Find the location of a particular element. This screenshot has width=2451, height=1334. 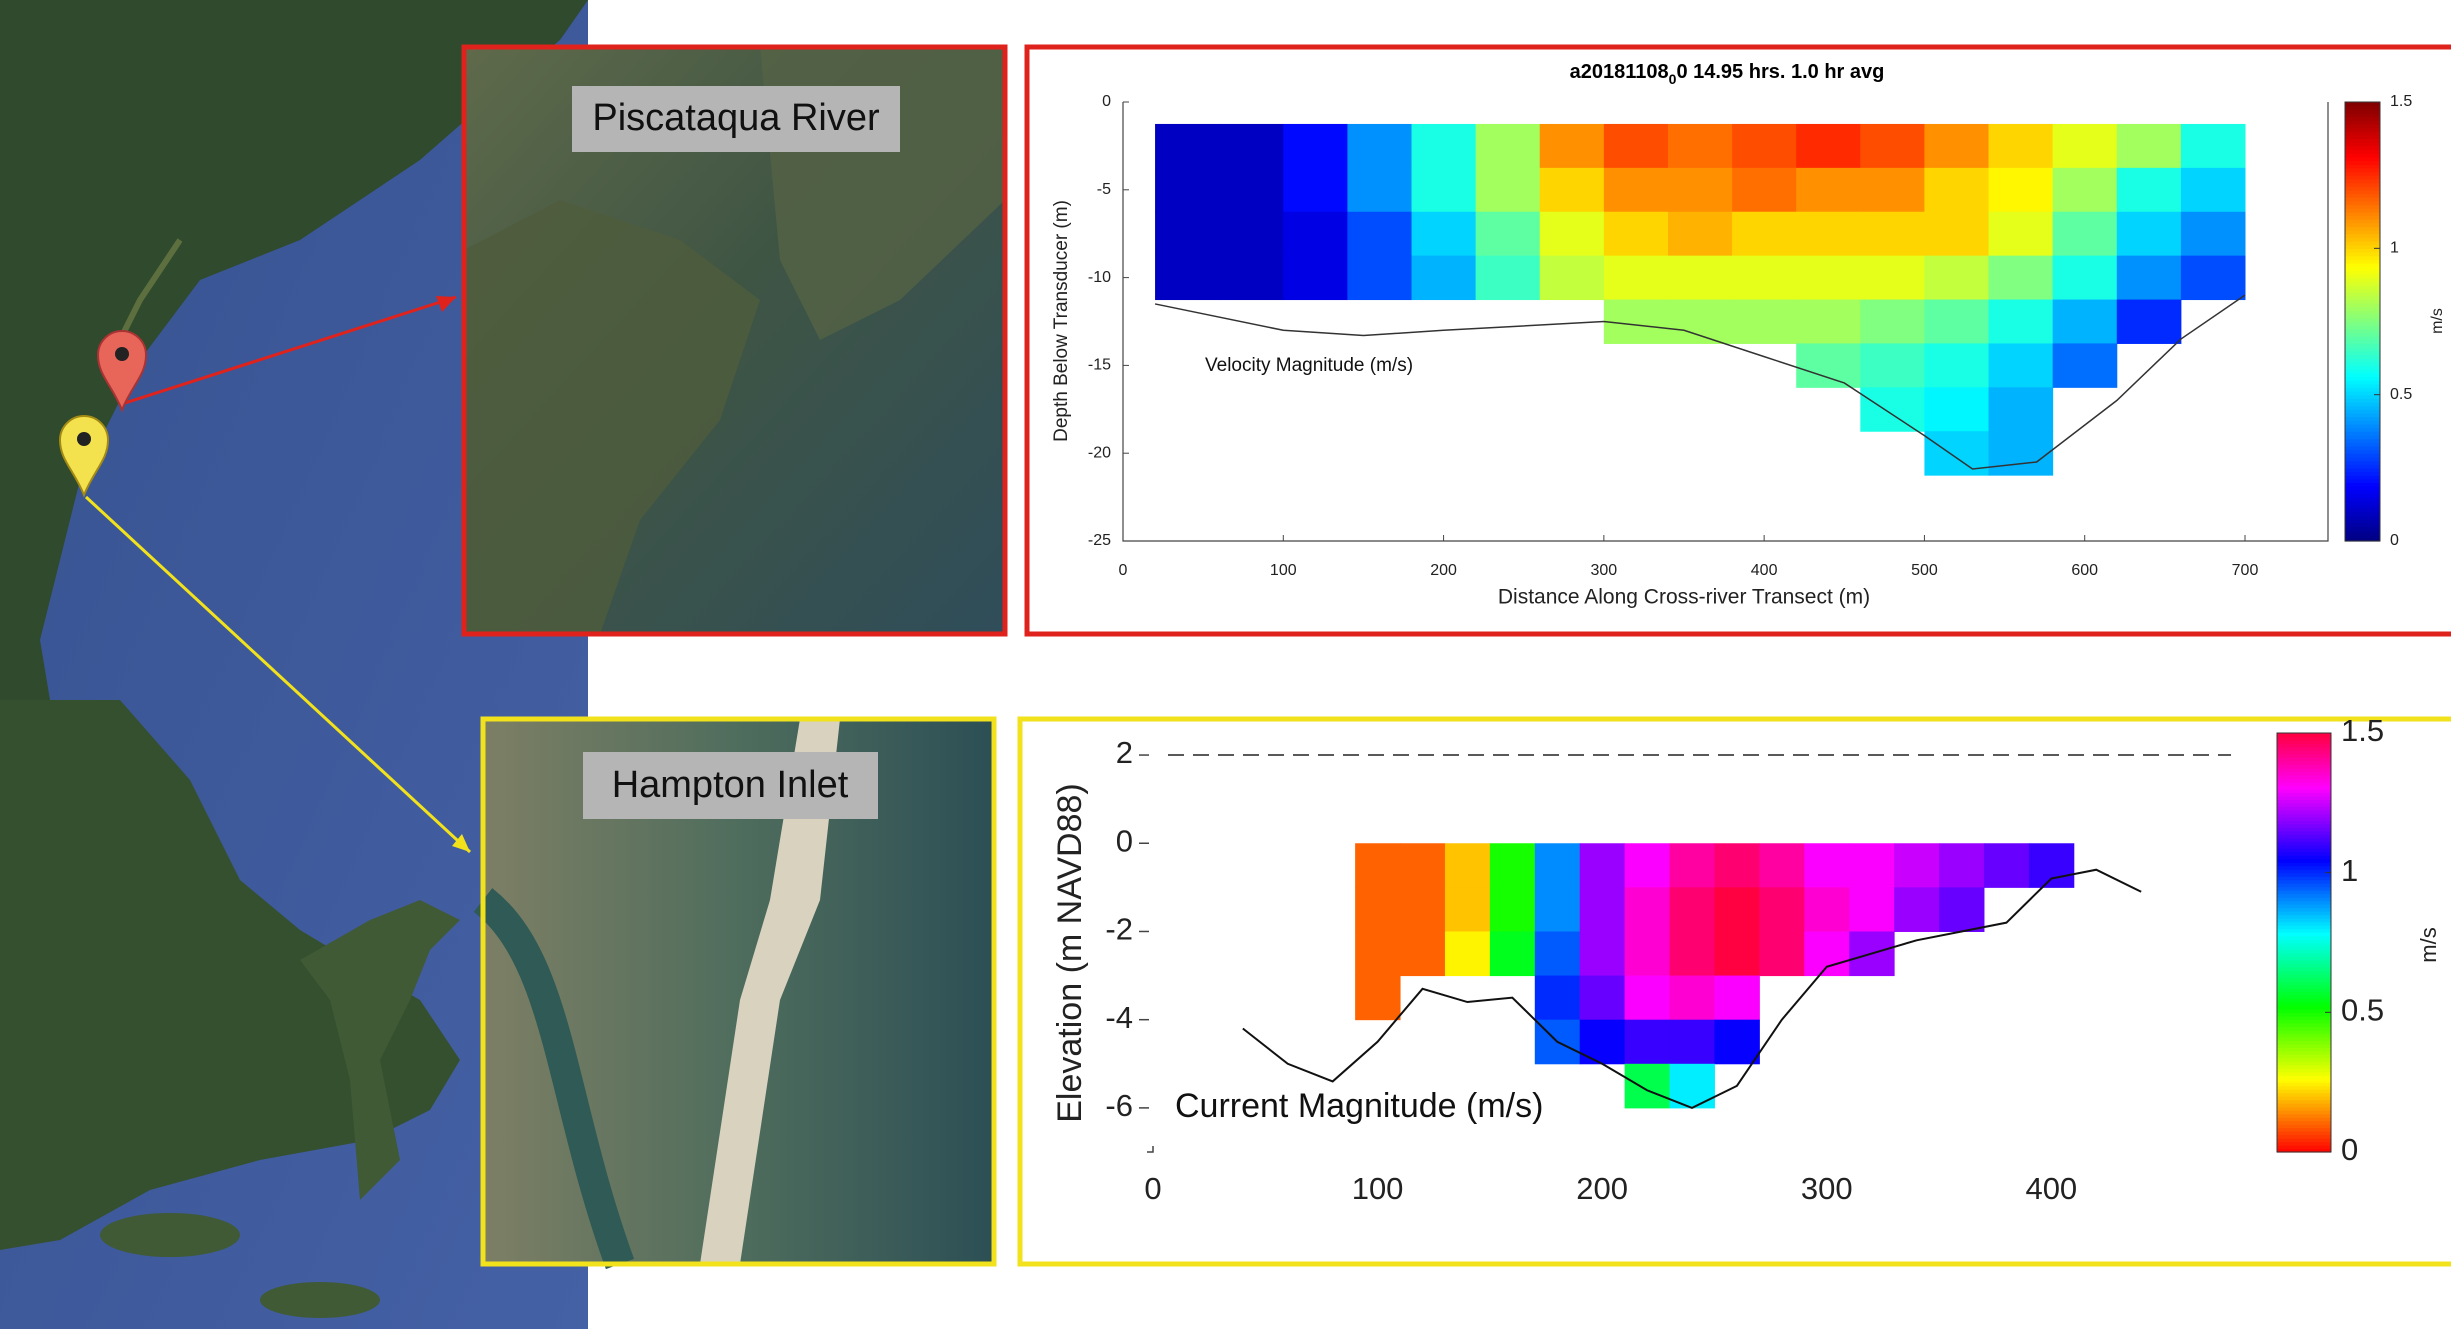

colorbar-tick-label: 0.5 is located at coordinates (2362, 1010).